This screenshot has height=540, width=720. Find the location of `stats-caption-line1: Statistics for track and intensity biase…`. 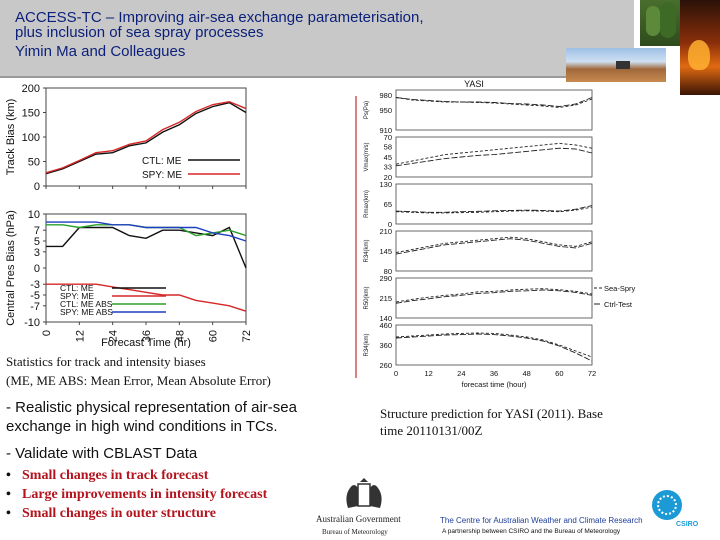

stats-caption-line1: Statistics for track and intensity biase… is located at coordinates (106, 361).